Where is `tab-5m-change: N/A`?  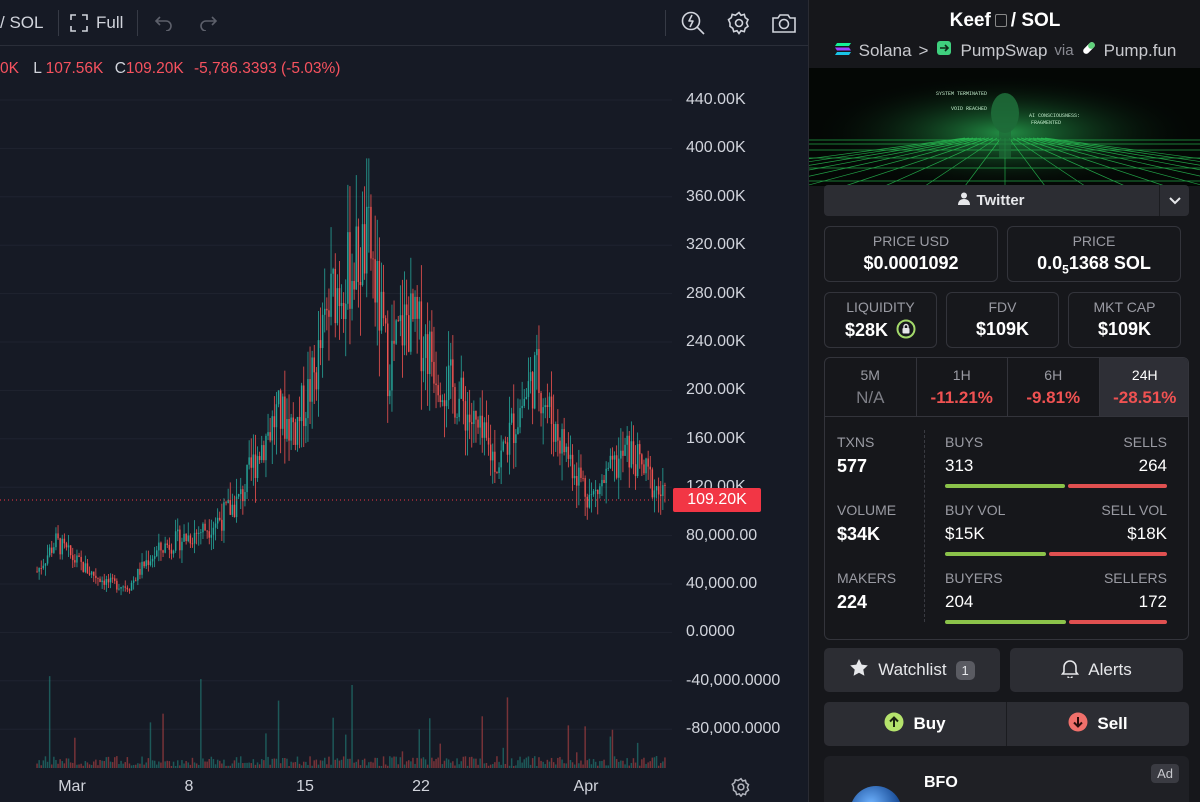
tab-5m-change: N/A is located at coordinates (870, 397).